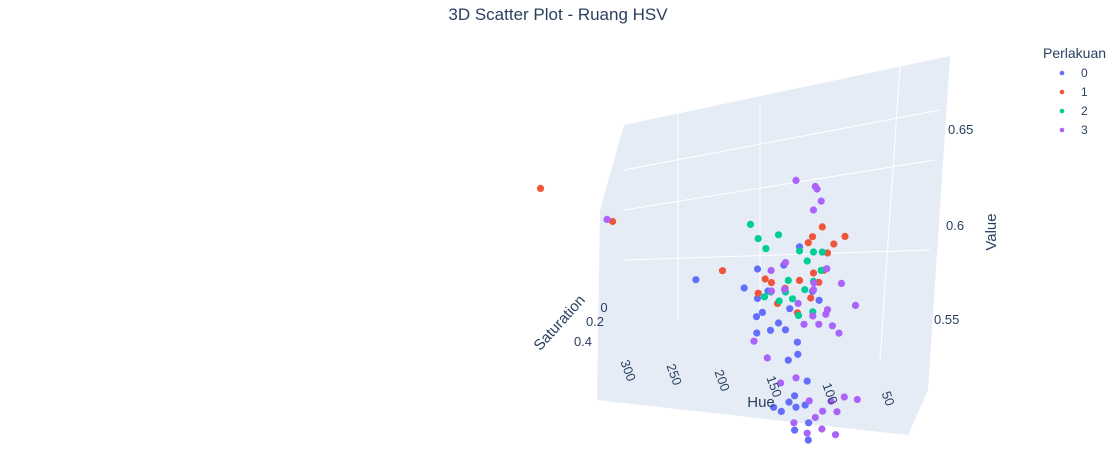 Image resolution: width=1116 pixels, height=450 pixels. Describe the element at coordinates (955, 225) in the screenshot. I see `z-tick-label: 0.6` at that location.